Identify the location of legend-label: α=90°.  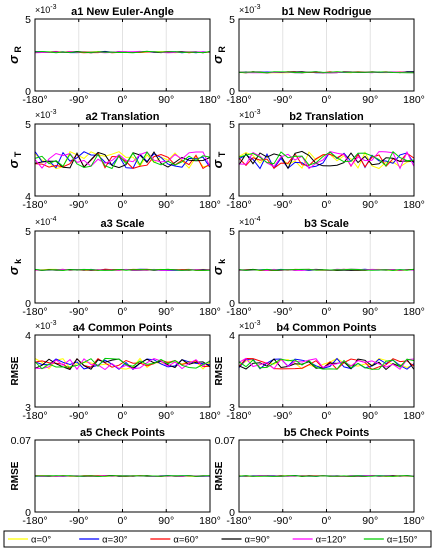
(258, 540).